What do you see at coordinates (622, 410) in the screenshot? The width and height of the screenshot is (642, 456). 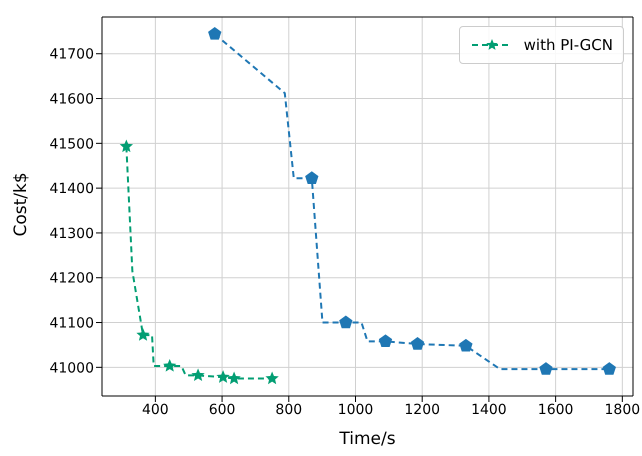 I see `x-tick-label: 1800` at bounding box center [622, 410].